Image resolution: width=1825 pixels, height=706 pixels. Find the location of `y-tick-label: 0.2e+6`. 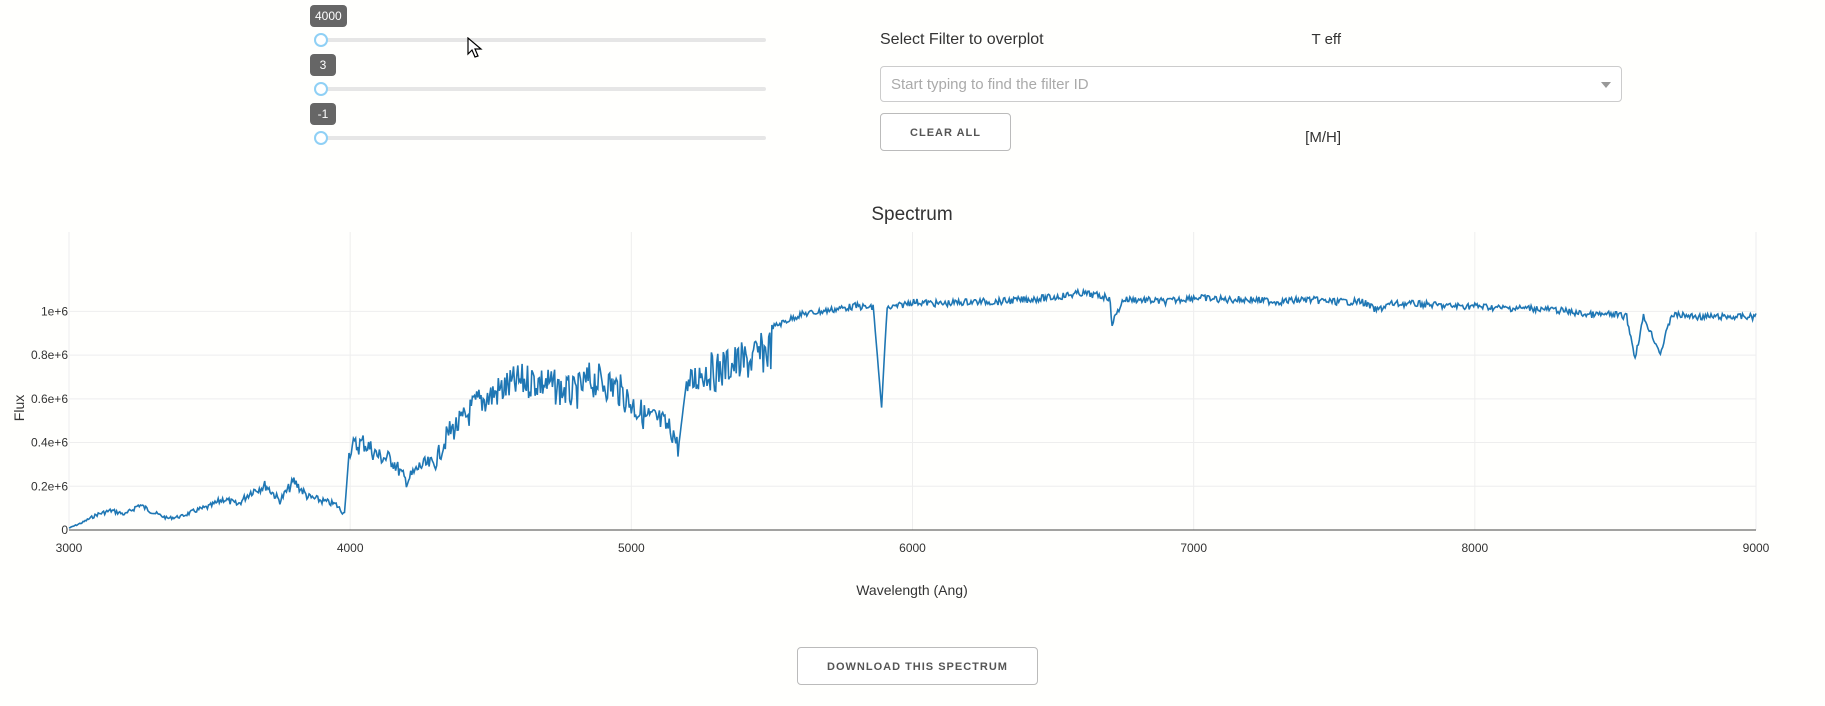

y-tick-label: 0.2e+6 is located at coordinates (49, 486).